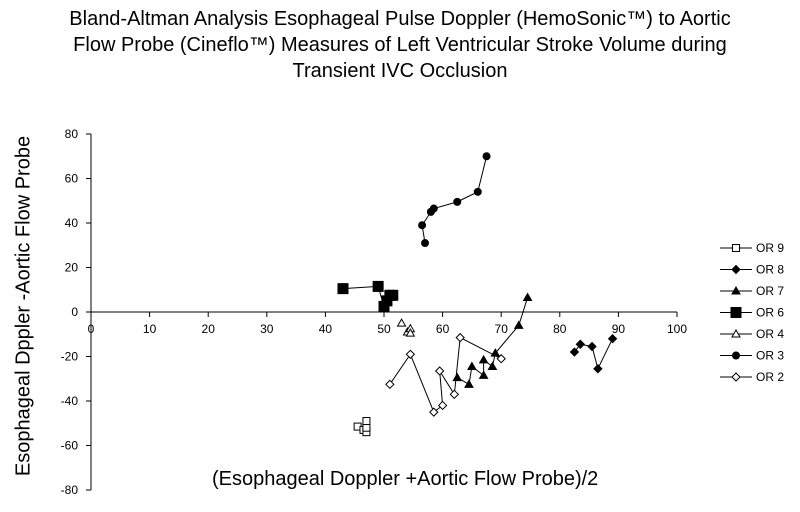 This screenshot has height=512, width=800. I want to click on x-tick-label: 10, so click(150, 329).